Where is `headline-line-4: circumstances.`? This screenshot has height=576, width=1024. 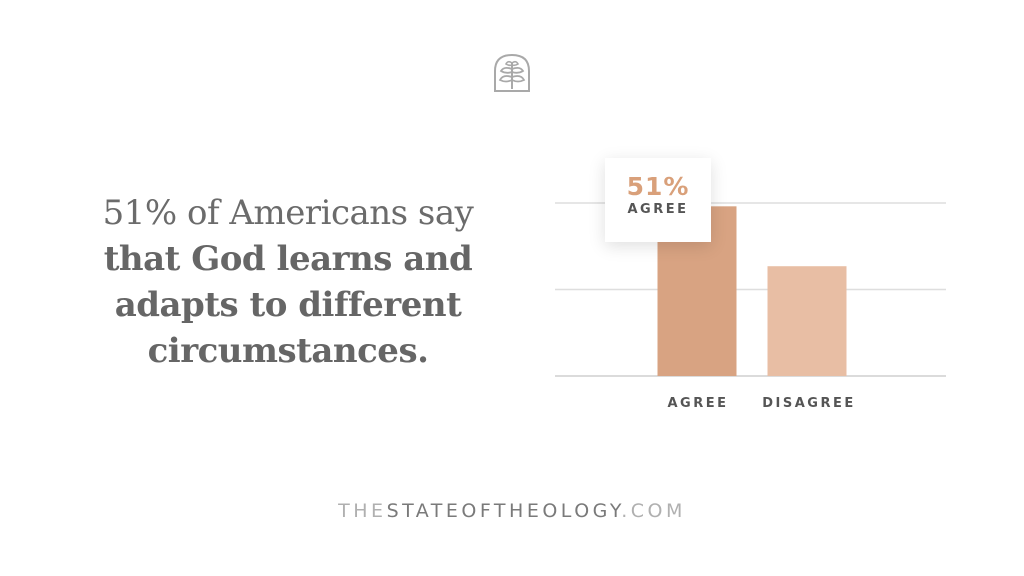 headline-line-4: circumstances. is located at coordinates (288, 351).